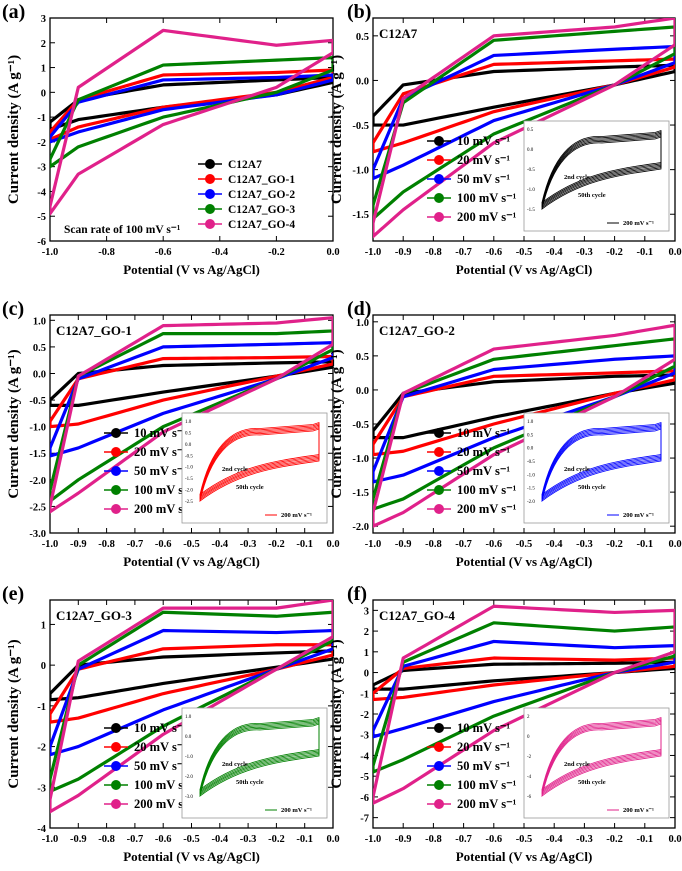 This screenshot has width=682, height=871. Describe the element at coordinates (524, 413) in the screenshot. I see `series-2-loop` at that location.